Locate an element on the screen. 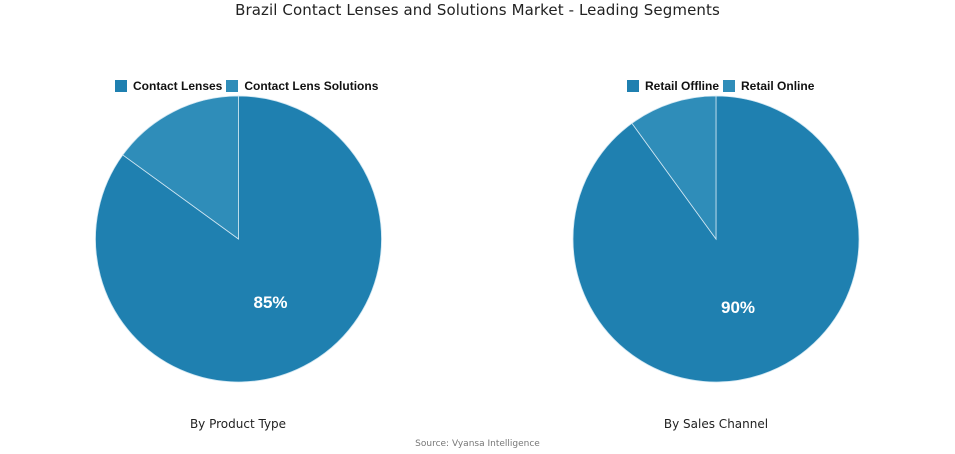 Image resolution: width=955 pixels, height=454 pixels. legend-item-contact-lenses: Contact Lenses is located at coordinates (168, 86).